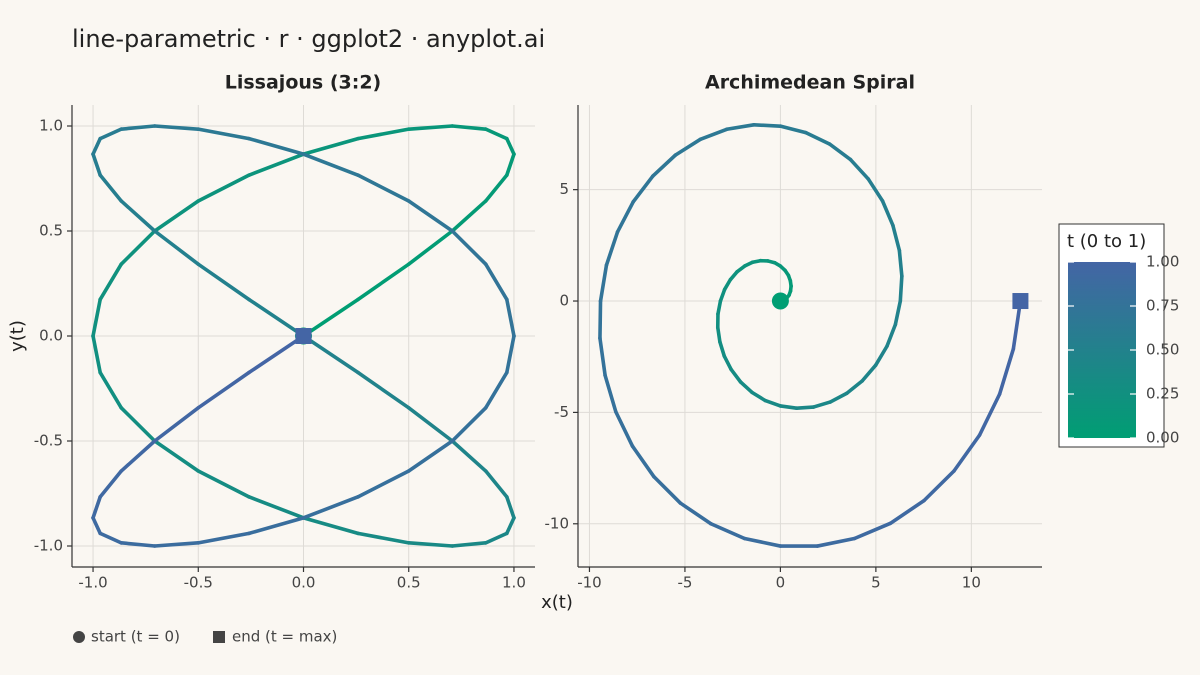 The width and height of the screenshot is (1200, 675). Describe the element at coordinates (51, 231) in the screenshot. I see `y-tick-label: 0.5` at that location.